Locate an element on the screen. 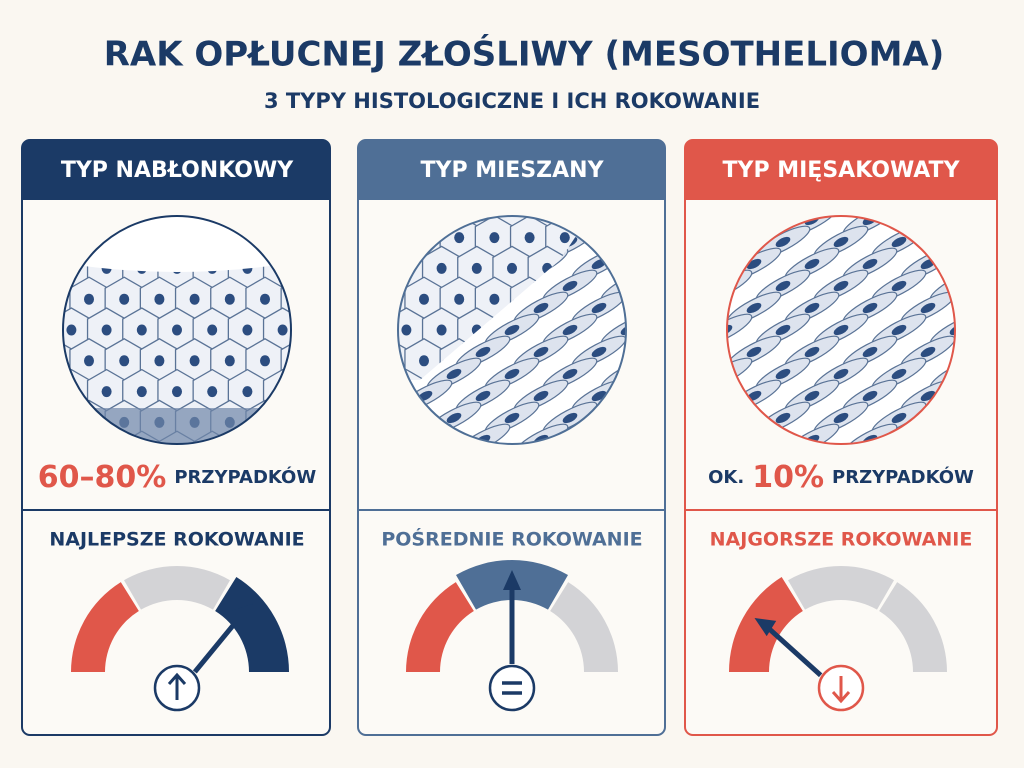  stat: OK. 10% PRZYPADKÓW is located at coordinates (841, 477).